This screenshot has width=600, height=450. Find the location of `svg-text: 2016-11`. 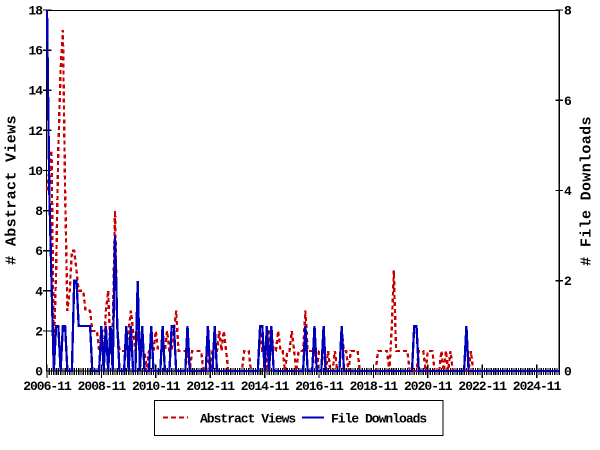

svg-text: 2016-11 is located at coordinates (319, 386).